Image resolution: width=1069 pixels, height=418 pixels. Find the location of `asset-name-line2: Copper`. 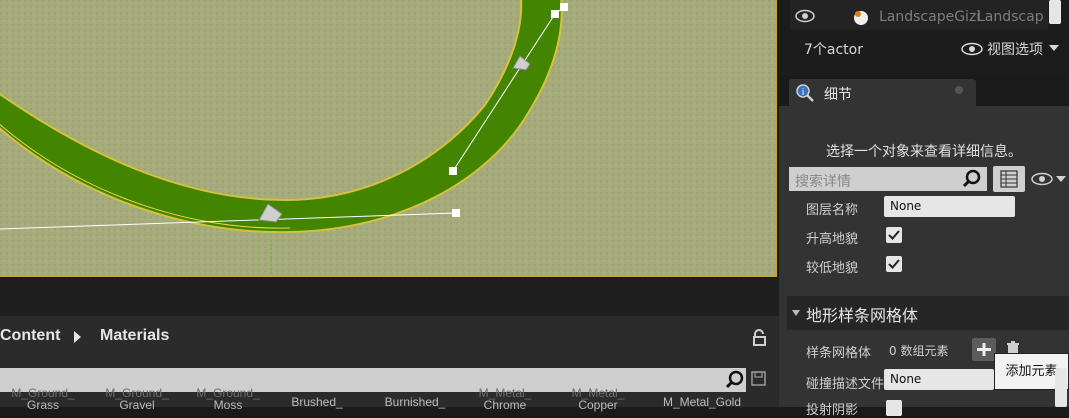

asset-name-line2: Copper is located at coordinates (598, 405).